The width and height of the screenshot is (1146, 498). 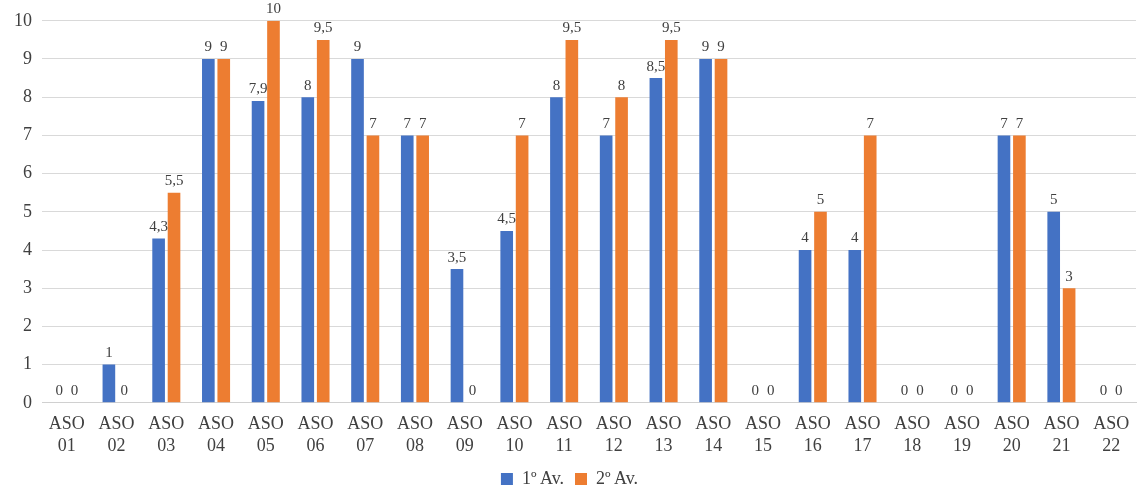 What do you see at coordinates (713, 434) in the screenshot?
I see `x-tick-label: ASO 14` at bounding box center [713, 434].